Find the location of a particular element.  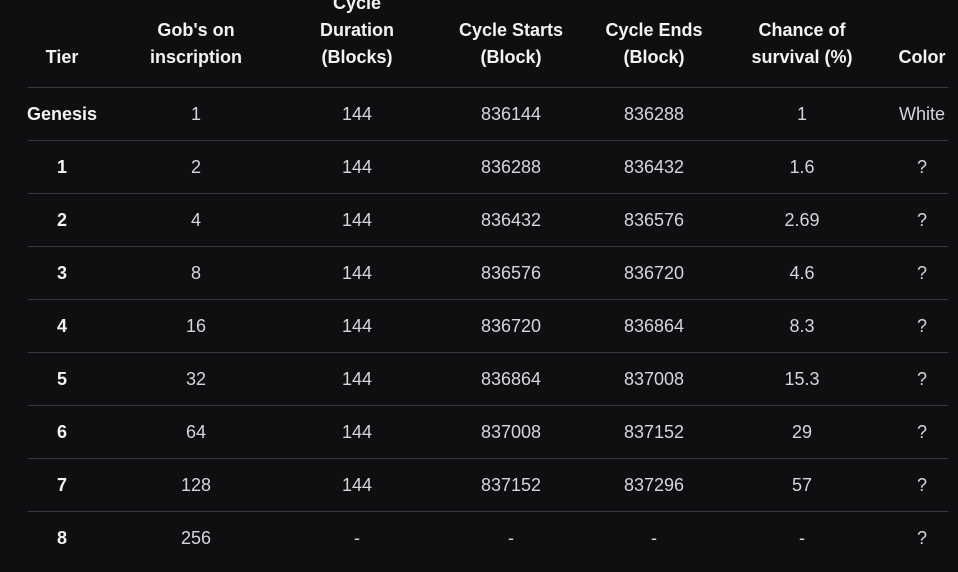

column-header-color: Color is located at coordinates (922, 57).